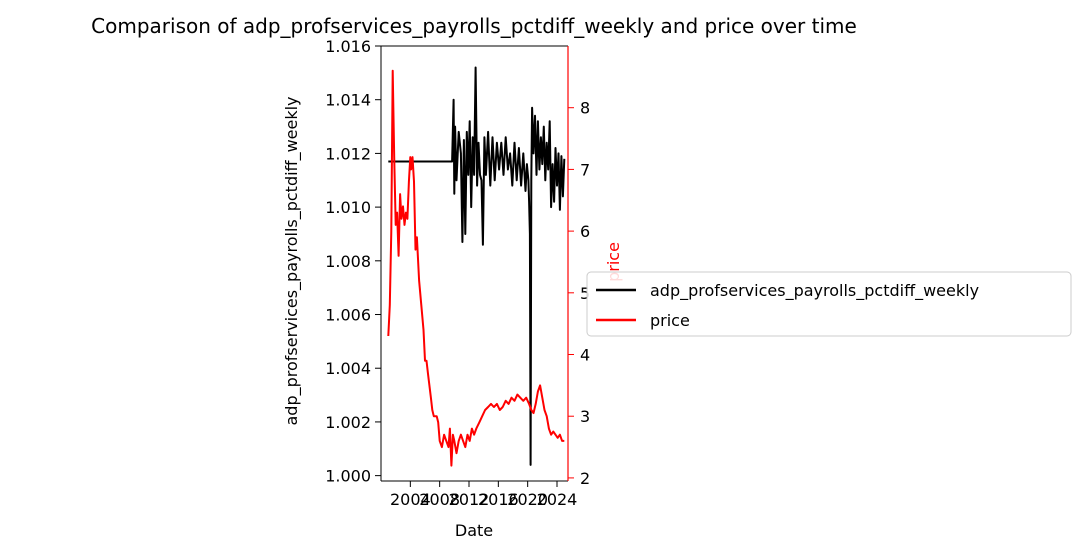 This screenshot has height=554, width=1085. Describe the element at coordinates (585, 108) in the screenshot. I see `y-right-tick-label: 8` at that location.